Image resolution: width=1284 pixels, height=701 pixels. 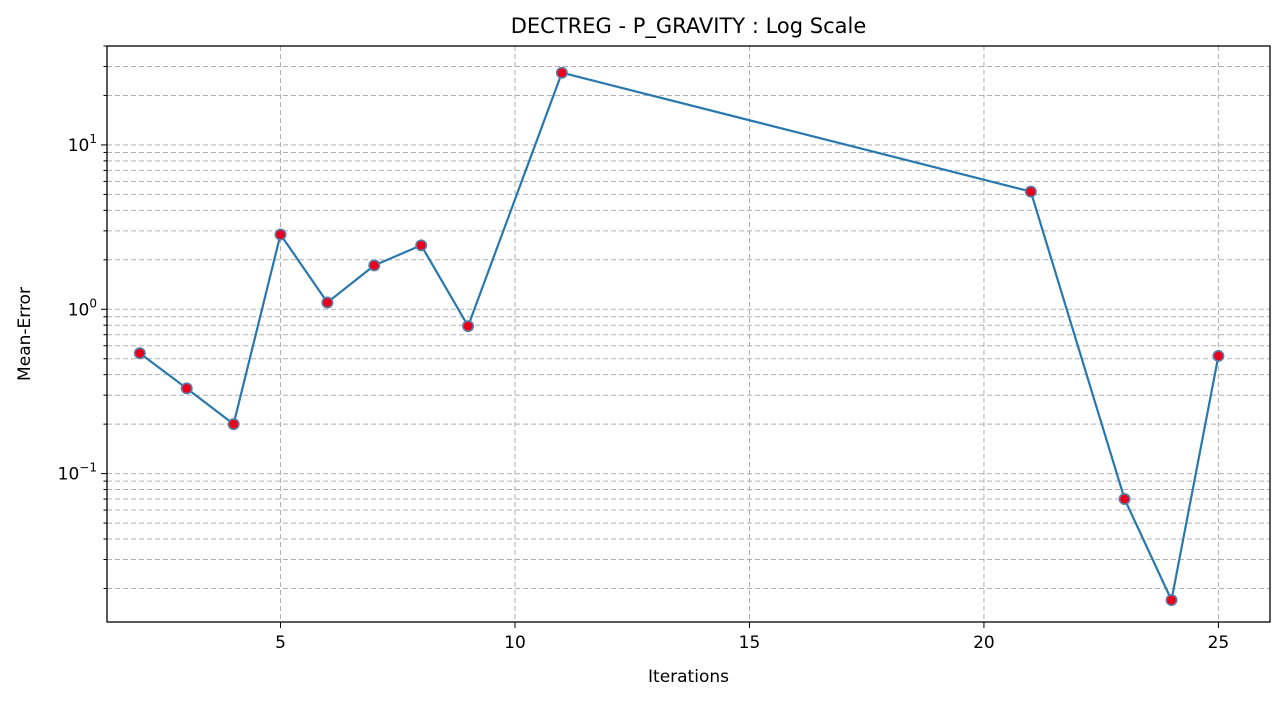 I want to click on y-tick-label: 10⁰, so click(x=82, y=308).